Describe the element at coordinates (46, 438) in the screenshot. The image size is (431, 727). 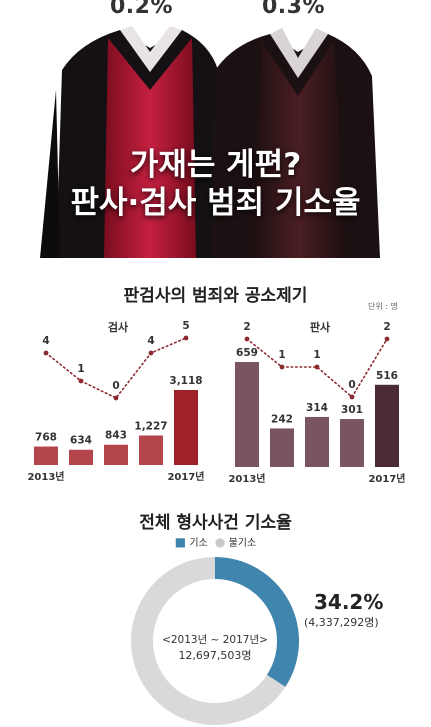
I see `prosecutor-value-label: 768` at that location.